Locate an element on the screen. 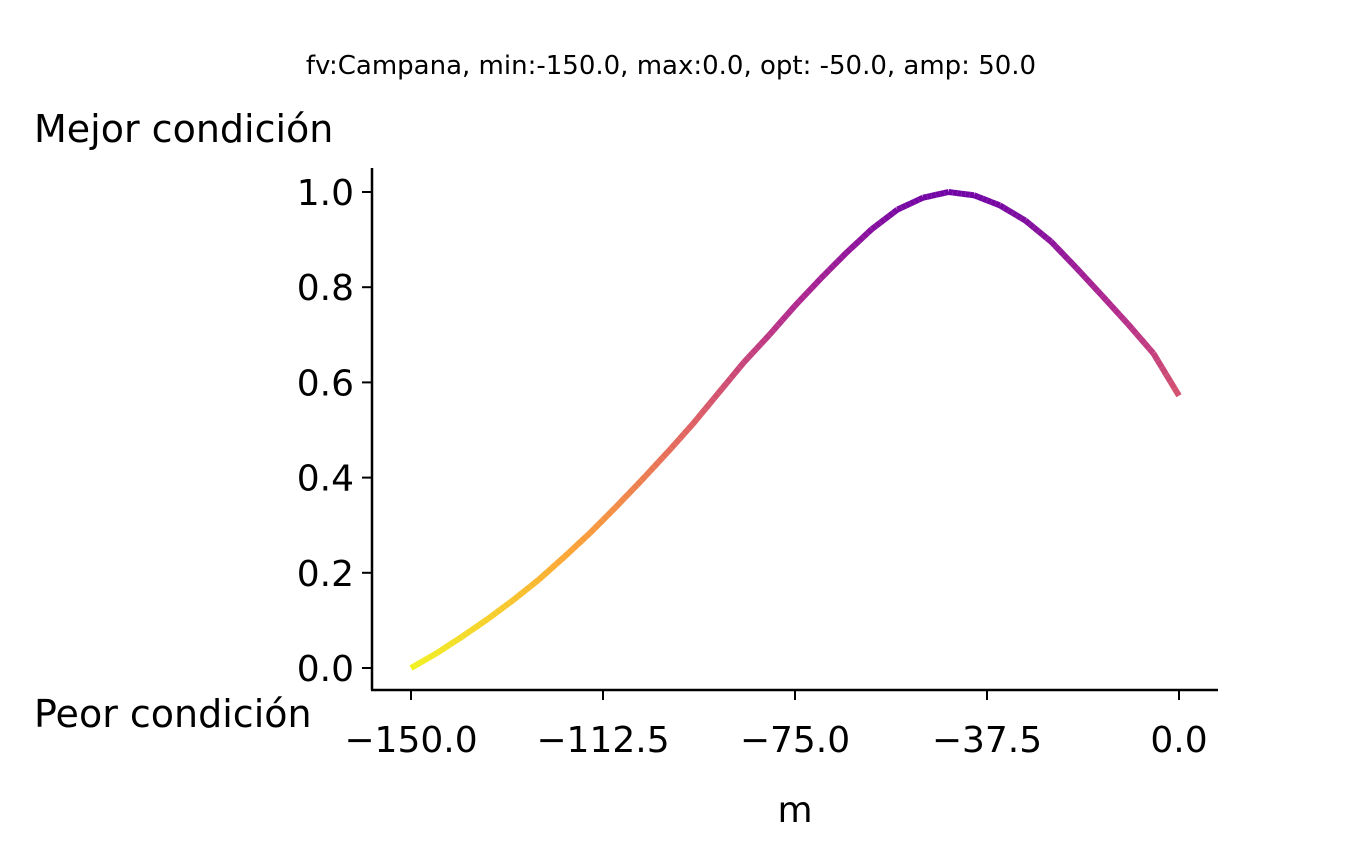 The width and height of the screenshot is (1353, 843). y-tick-label: 0.4 is located at coordinates (325, 479).